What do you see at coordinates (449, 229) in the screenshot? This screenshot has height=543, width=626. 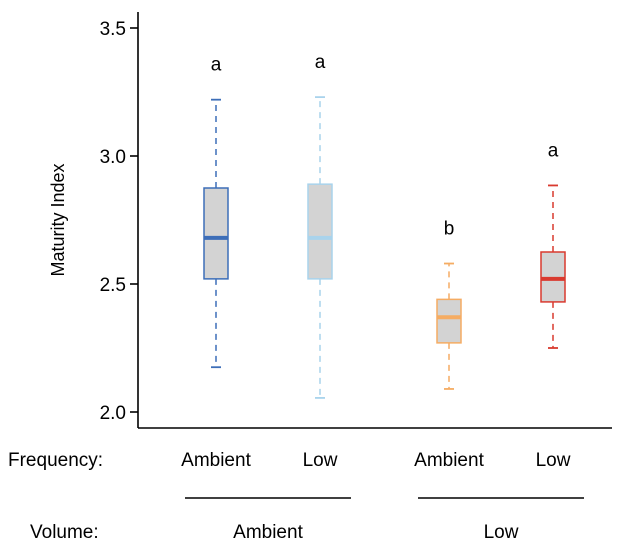 I see `significance-letter: b` at bounding box center [449, 229].